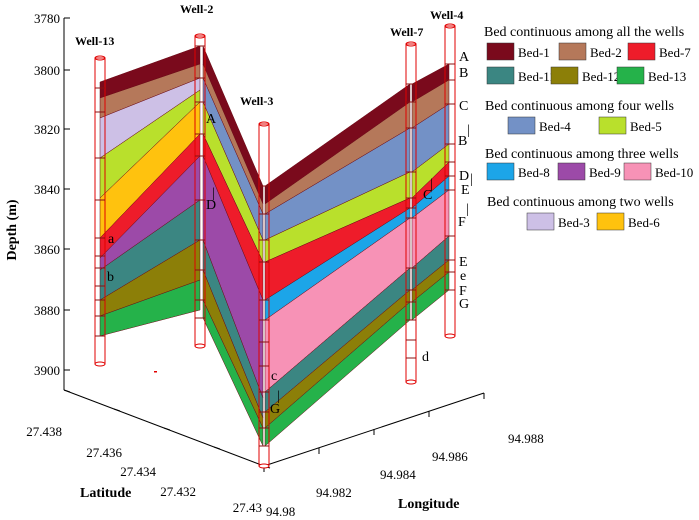 The width and height of the screenshot is (699, 520). Describe the element at coordinates (100, 211) in the screenshot. I see `well-13-bore` at that location.